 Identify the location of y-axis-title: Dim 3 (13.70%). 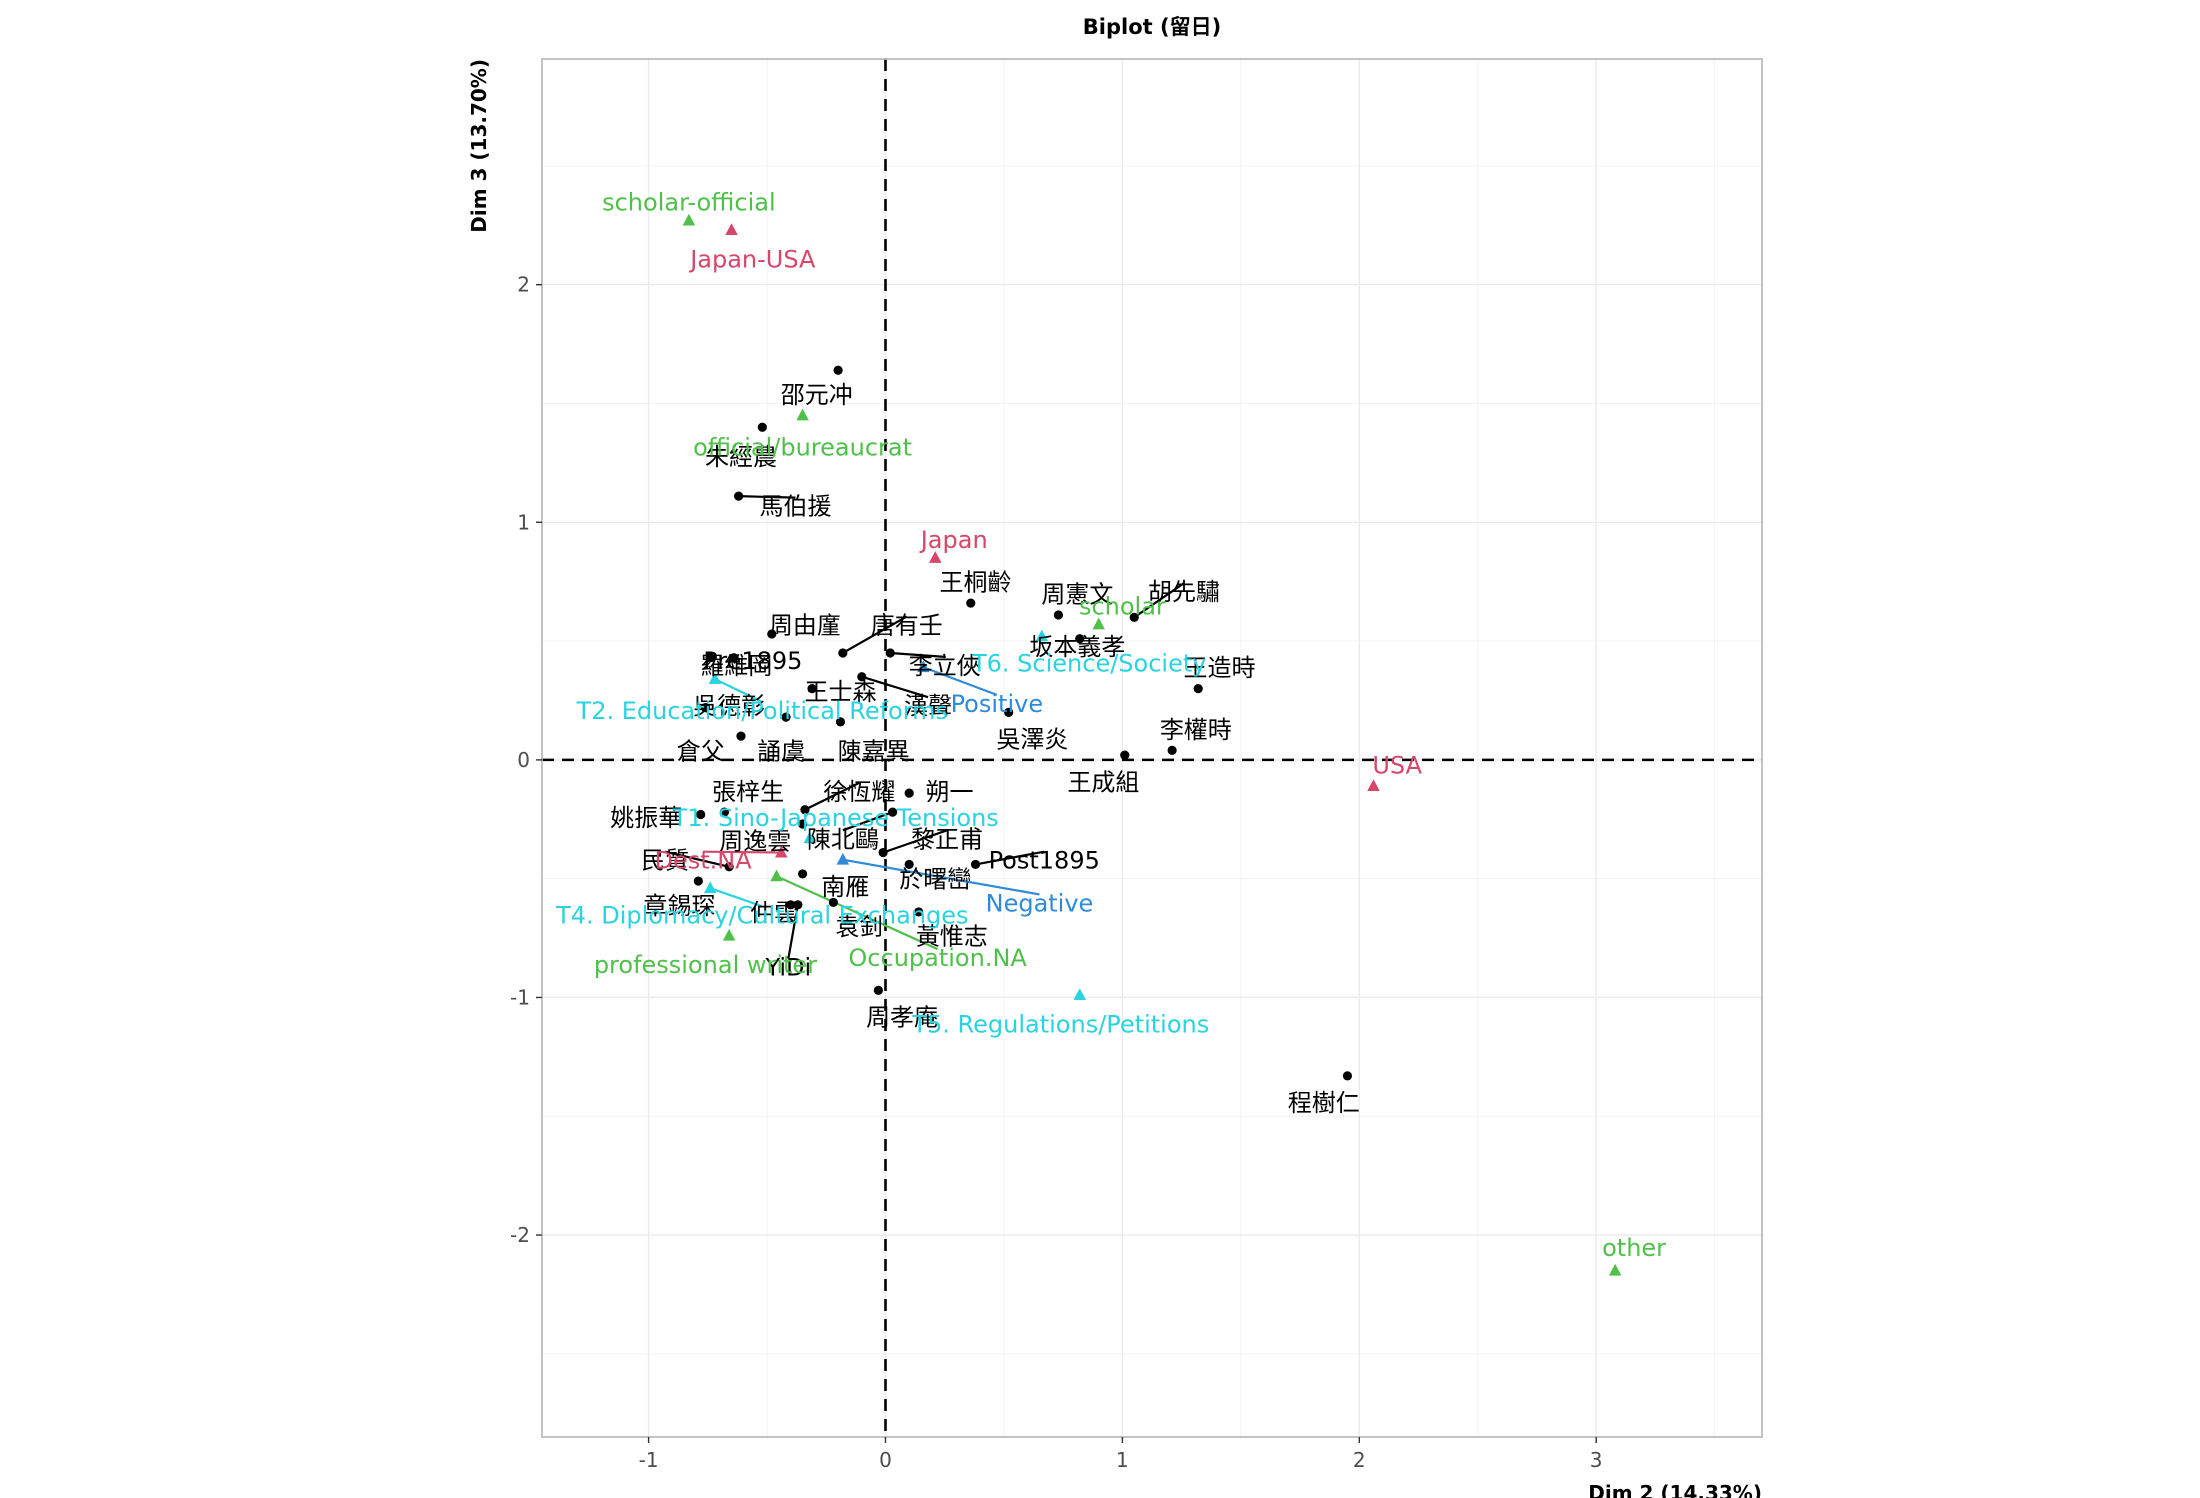
(479, 146).